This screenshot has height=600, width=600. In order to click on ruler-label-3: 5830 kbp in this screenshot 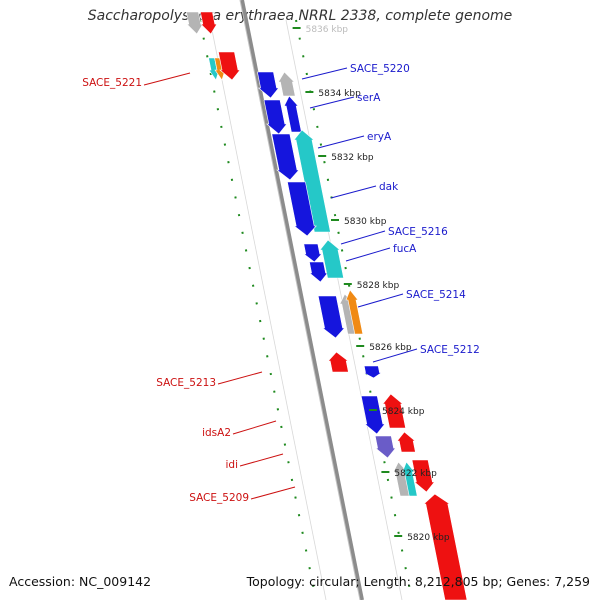, I will do `click(365, 222)`.